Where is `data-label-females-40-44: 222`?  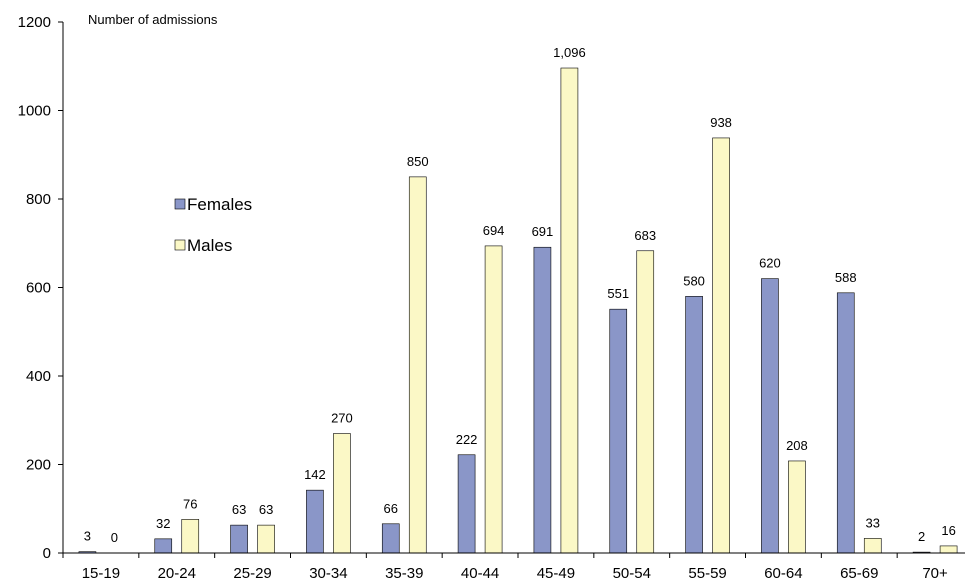
data-label-females-40-44: 222 is located at coordinates (467, 439).